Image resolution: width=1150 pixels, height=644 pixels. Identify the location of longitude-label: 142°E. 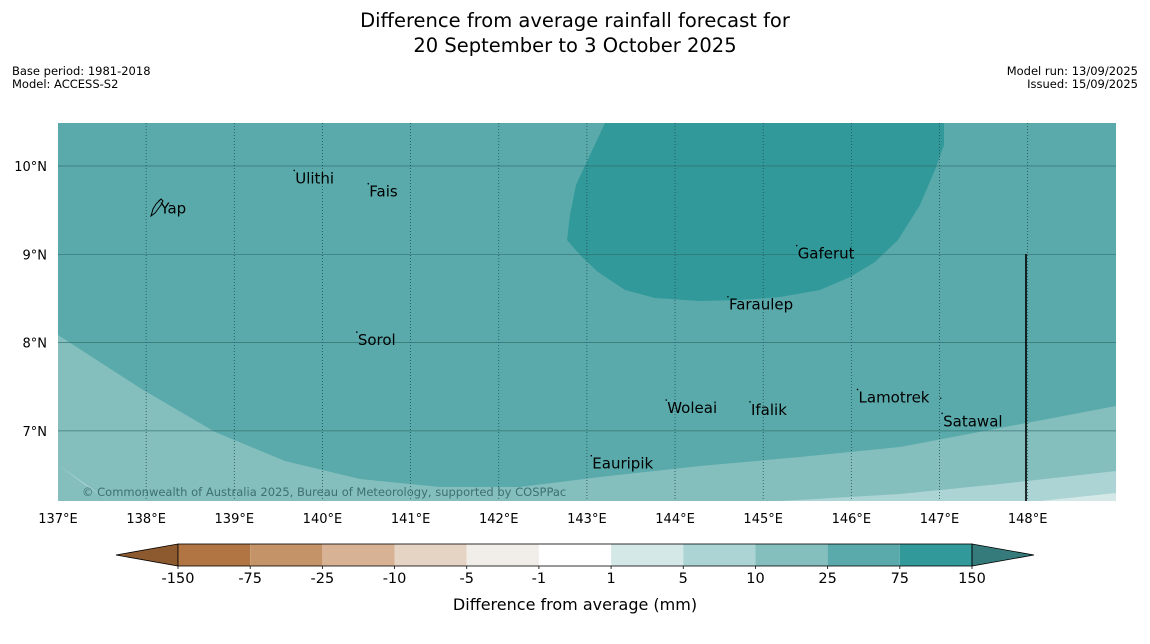
(499, 519).